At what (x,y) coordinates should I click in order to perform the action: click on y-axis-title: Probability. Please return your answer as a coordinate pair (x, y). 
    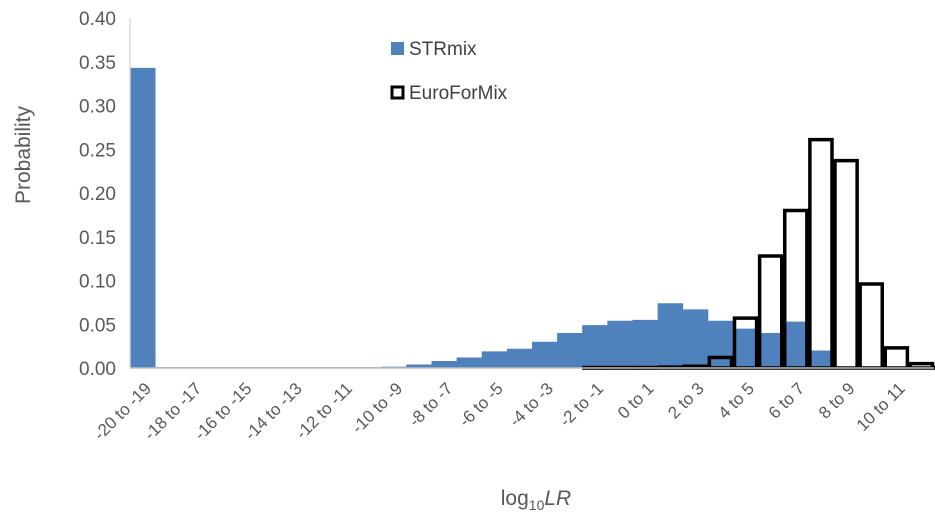
    Looking at the image, I should click on (23, 154).